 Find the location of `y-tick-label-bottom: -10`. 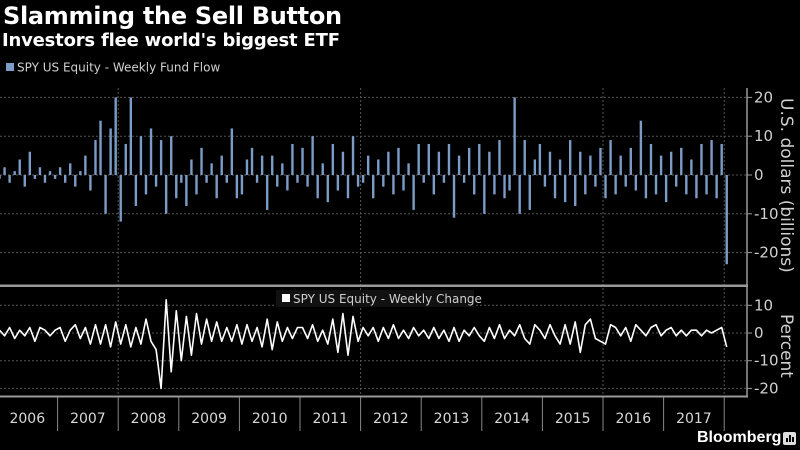

y-tick-label-bottom: -10 is located at coordinates (766, 361).